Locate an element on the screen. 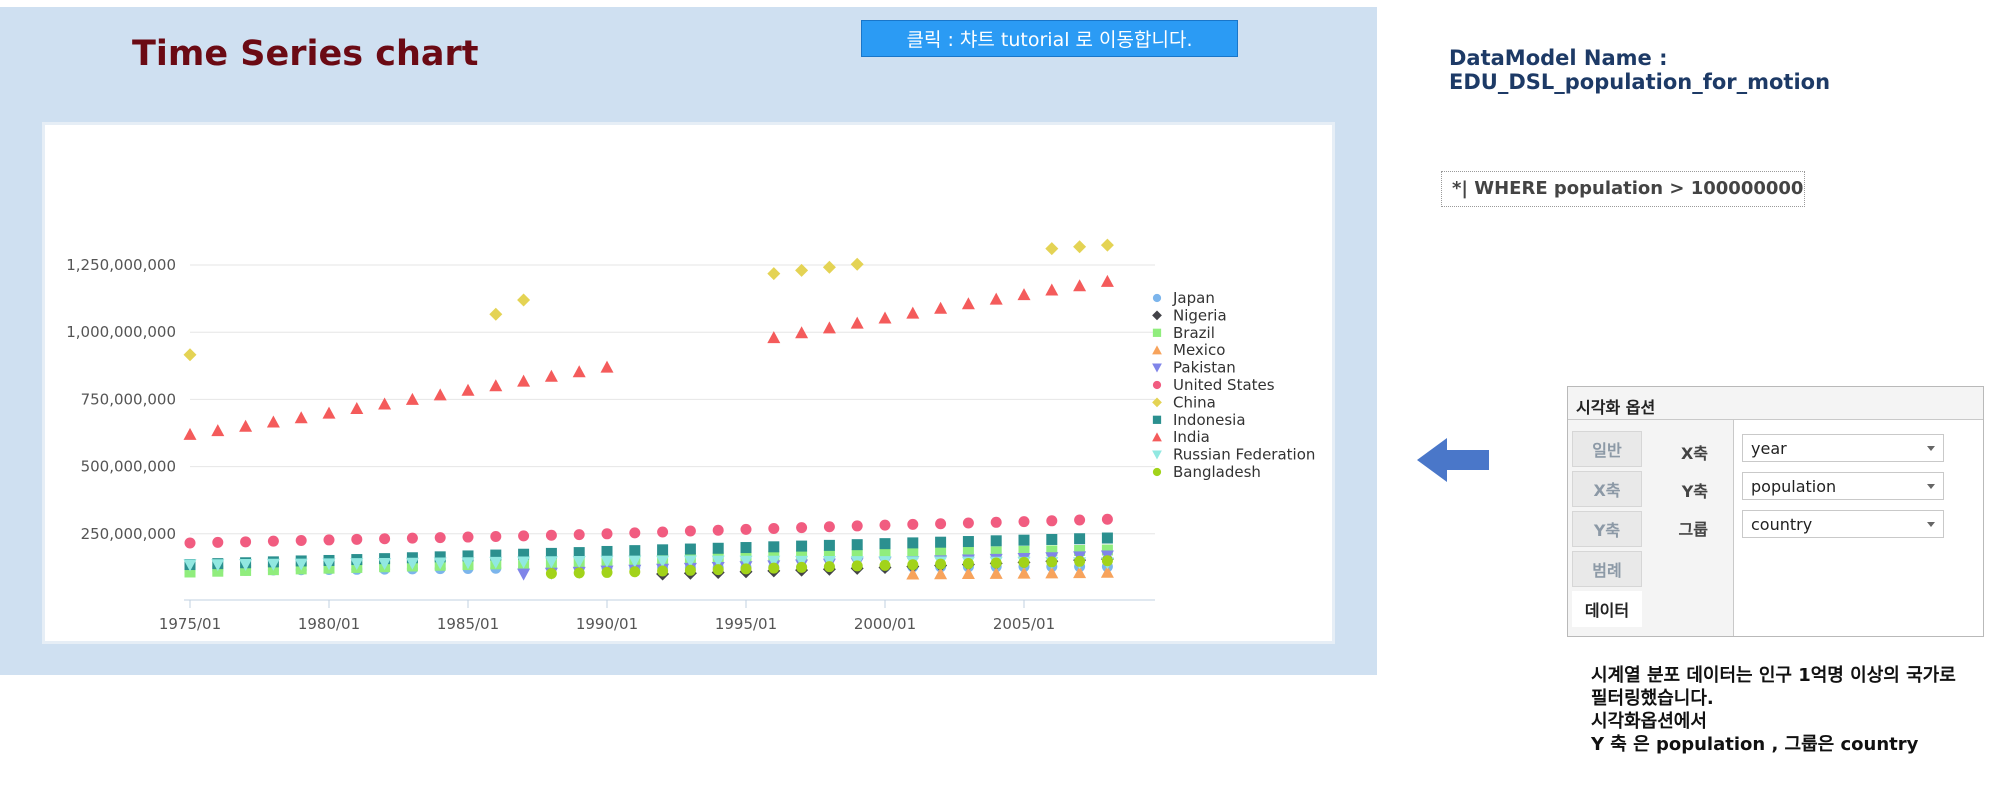 This screenshot has width=2002, height=808. options-tabs: 일반 X축 Y축 범례 데이터 is located at coordinates (1607, 531).